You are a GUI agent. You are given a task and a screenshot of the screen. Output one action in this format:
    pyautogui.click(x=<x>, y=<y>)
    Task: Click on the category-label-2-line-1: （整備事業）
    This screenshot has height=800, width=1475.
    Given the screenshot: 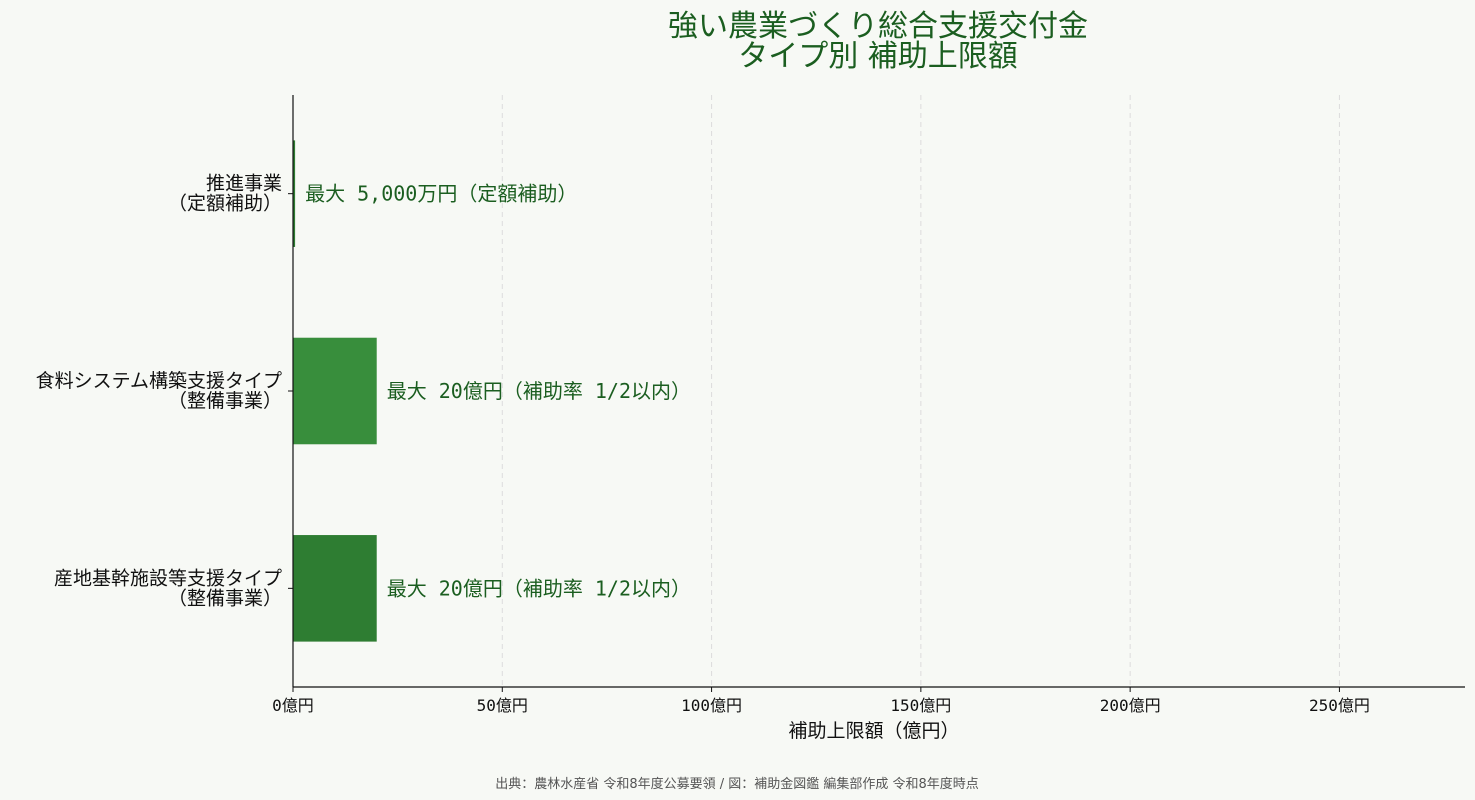 What is the action you would take?
    pyautogui.click(x=225, y=598)
    